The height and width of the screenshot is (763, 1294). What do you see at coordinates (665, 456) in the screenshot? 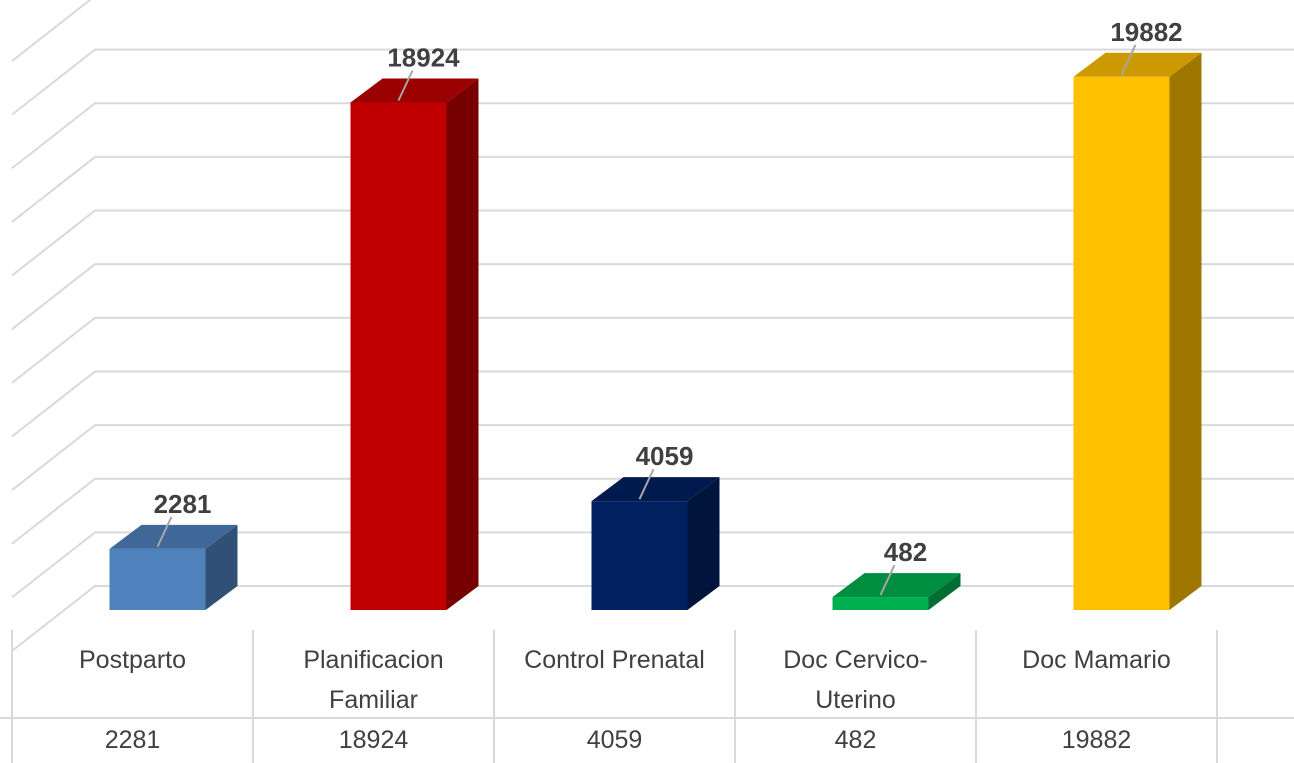
I see `value-label: 4059` at bounding box center [665, 456].